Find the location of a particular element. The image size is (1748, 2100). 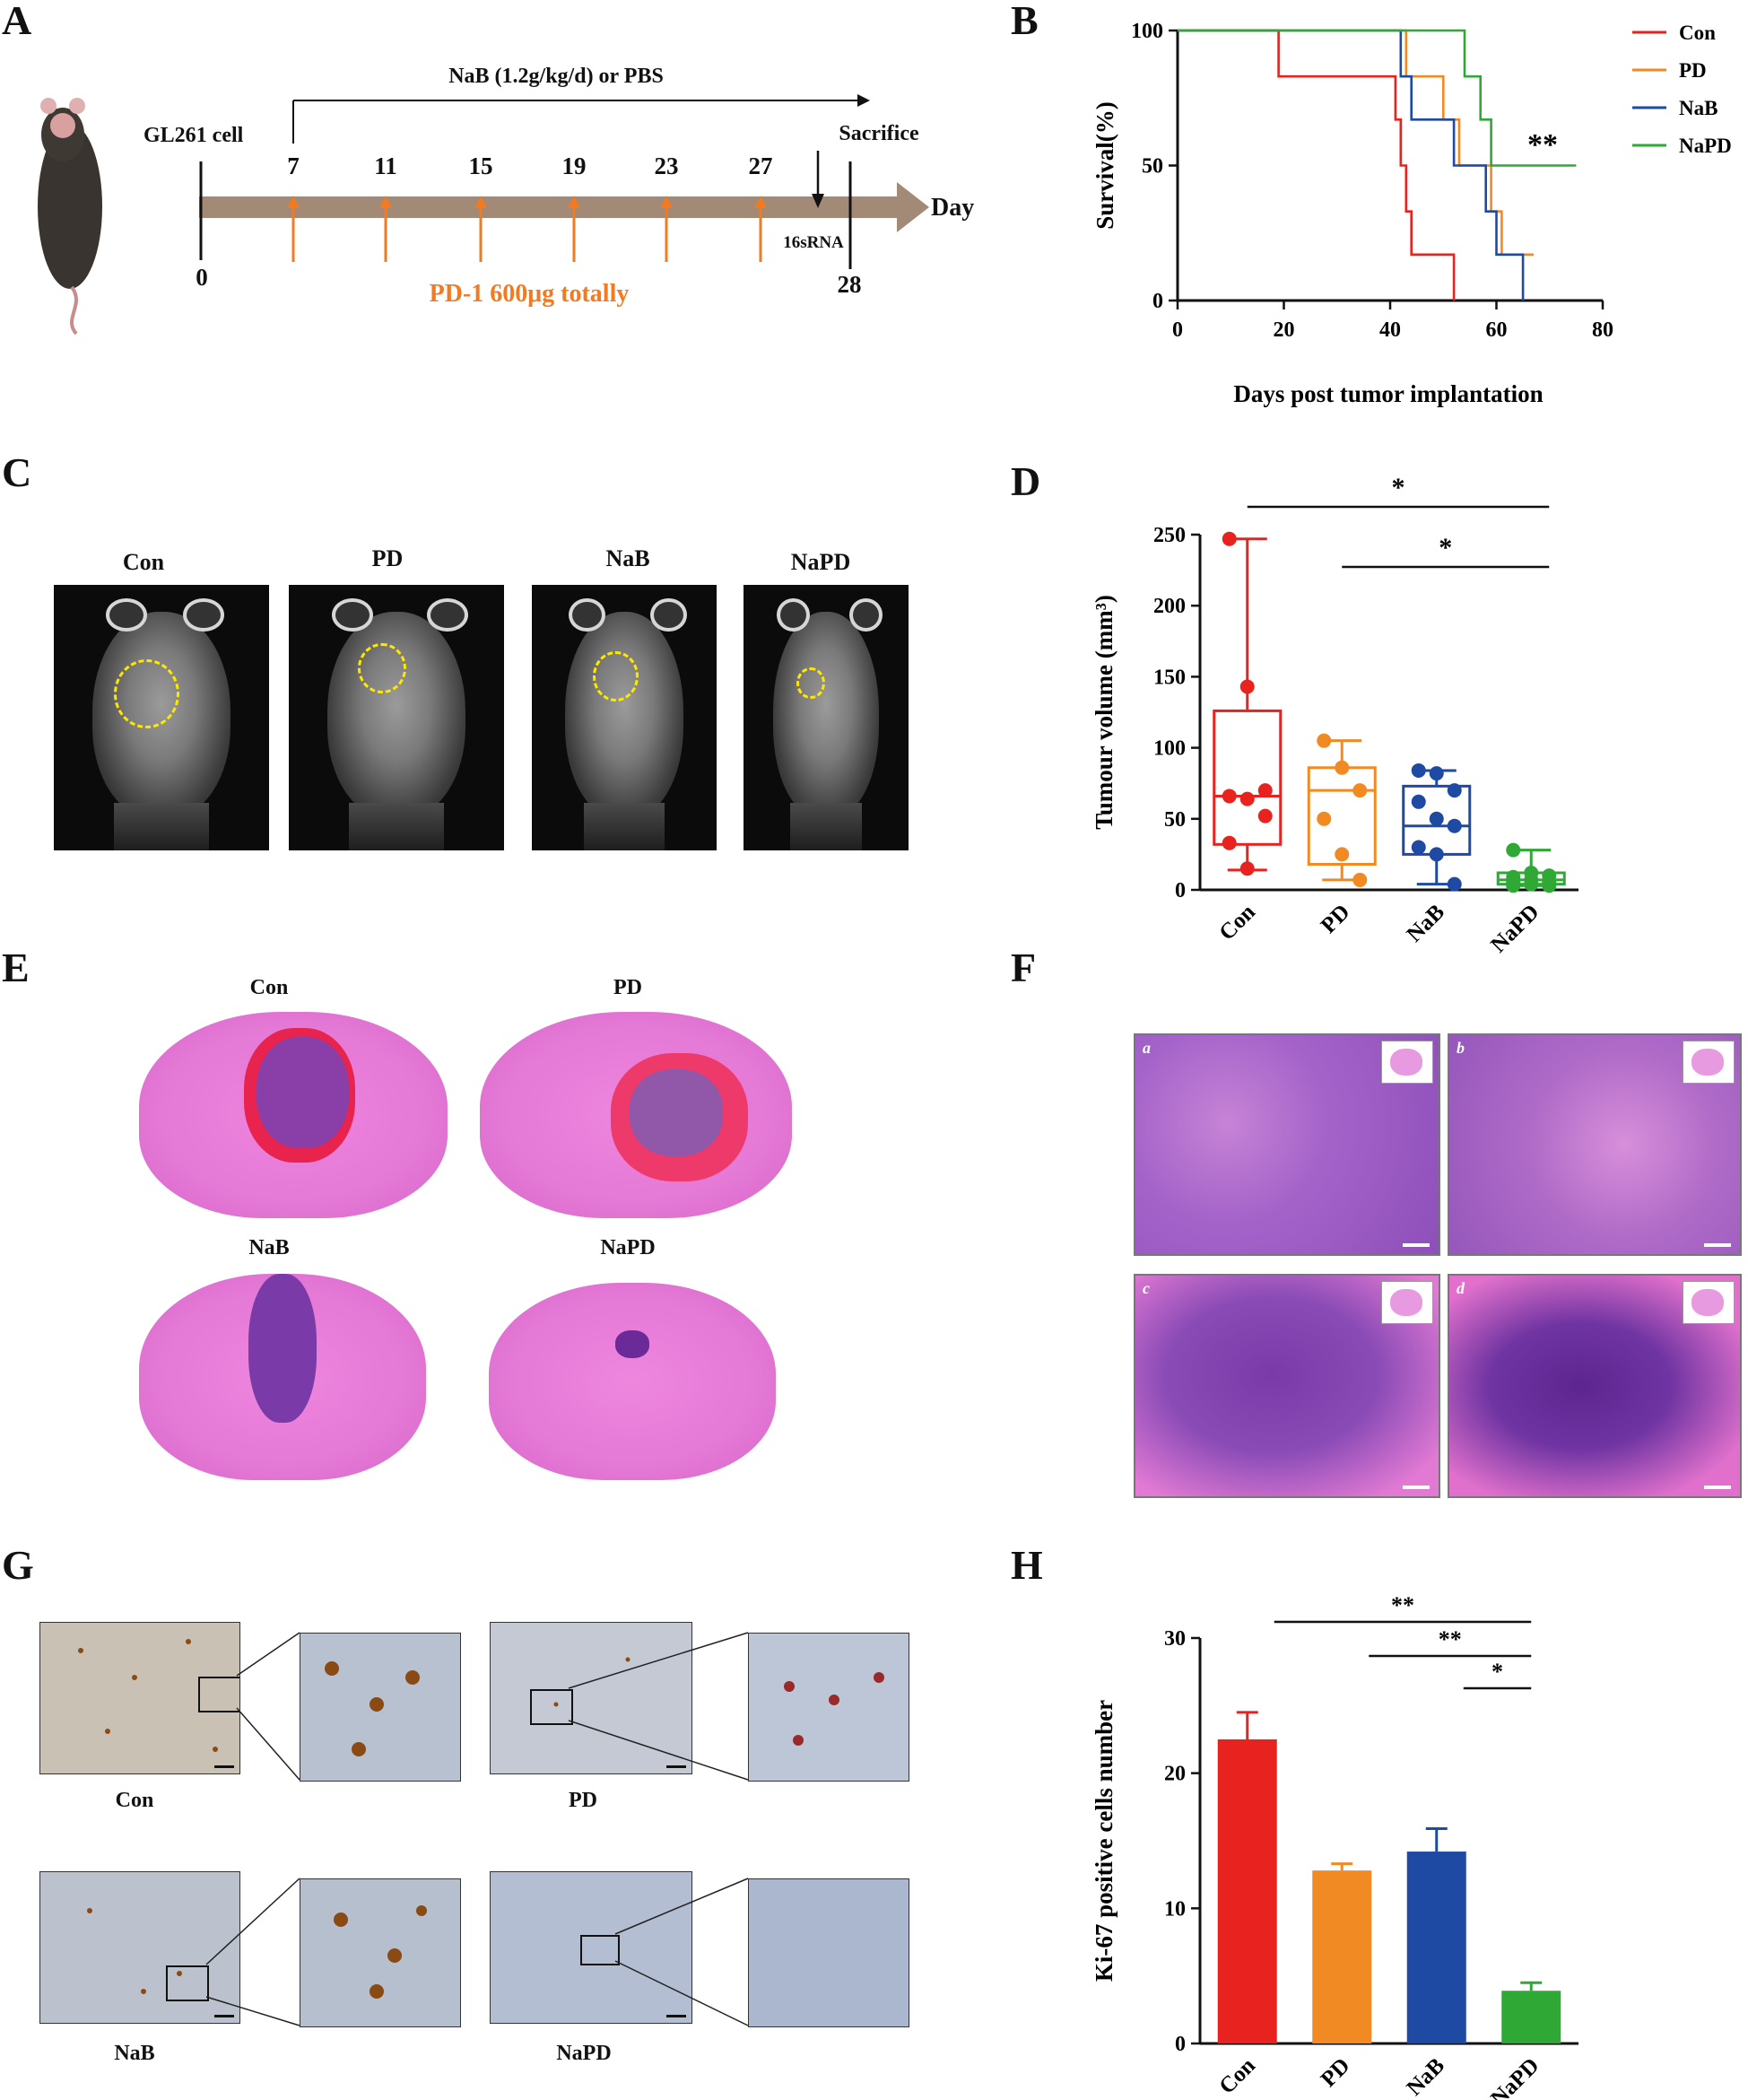

he-section-con is located at coordinates (294, 1115).